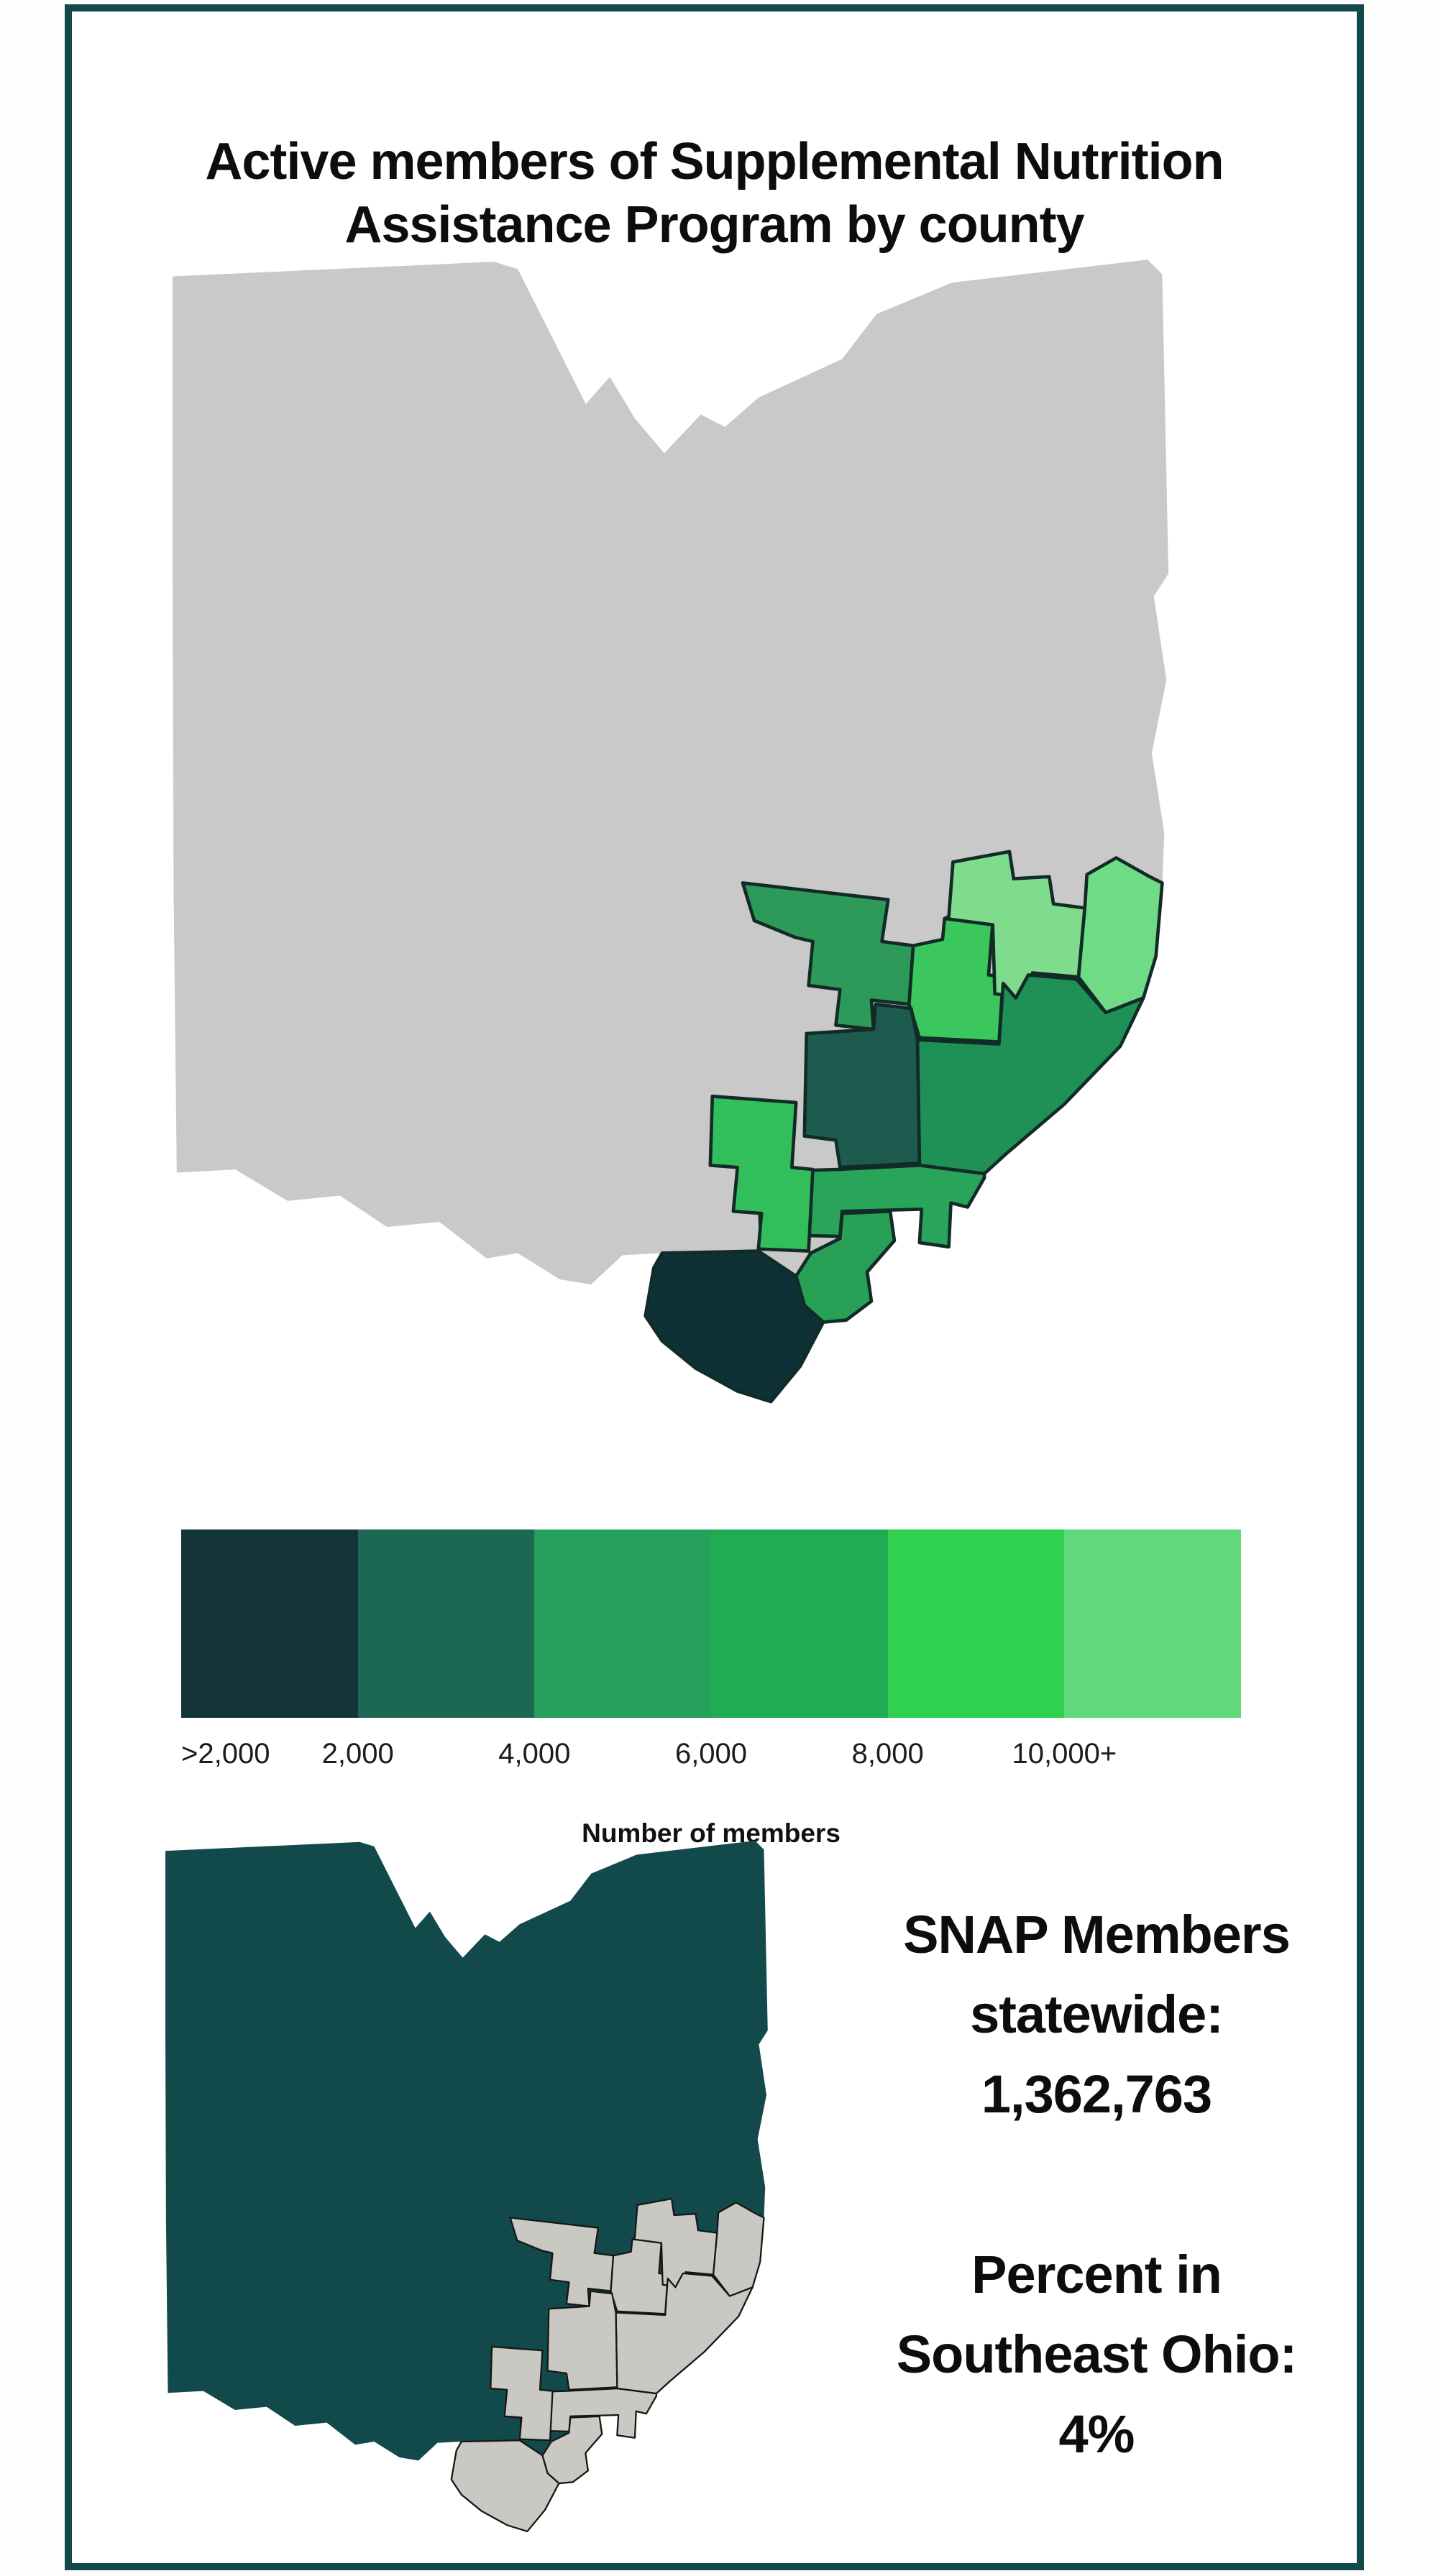  What do you see at coordinates (711, 1754) in the screenshot?
I see `legend-tick-label: 6,000` at bounding box center [711, 1754].